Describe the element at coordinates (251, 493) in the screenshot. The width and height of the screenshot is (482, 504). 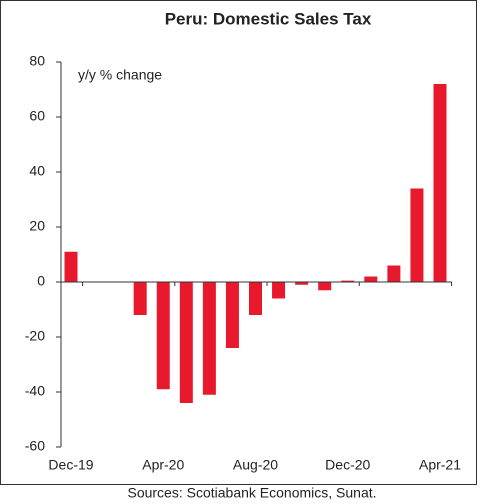
I see `source: Sources: Scotiabank Economics, Sunat.` at that location.